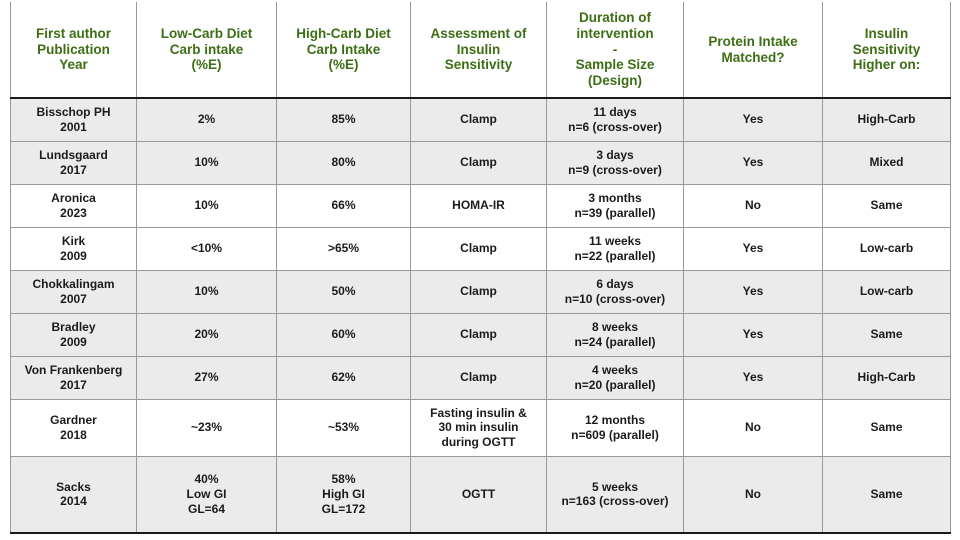 This screenshot has width=960, height=540. What do you see at coordinates (615, 248) in the screenshot?
I see `table-cell: 11 weeks n=22 (parallel)` at bounding box center [615, 248].